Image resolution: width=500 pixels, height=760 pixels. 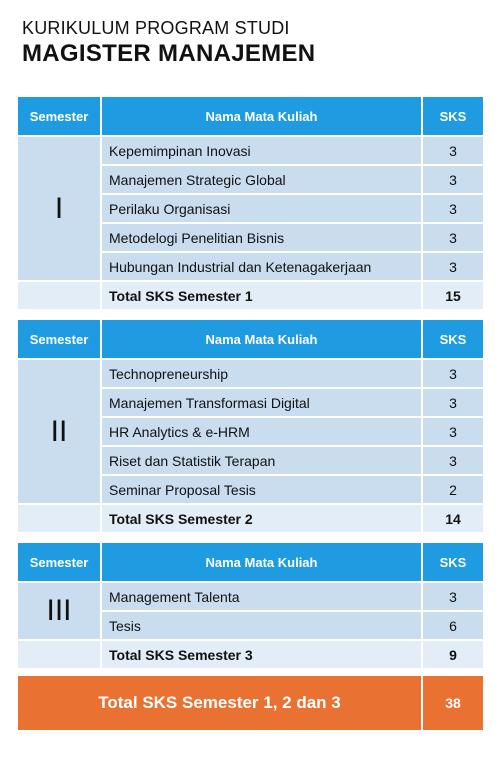 I want to click on course-name: Metodelogi Penelitian Bisnis, so click(x=261, y=237).